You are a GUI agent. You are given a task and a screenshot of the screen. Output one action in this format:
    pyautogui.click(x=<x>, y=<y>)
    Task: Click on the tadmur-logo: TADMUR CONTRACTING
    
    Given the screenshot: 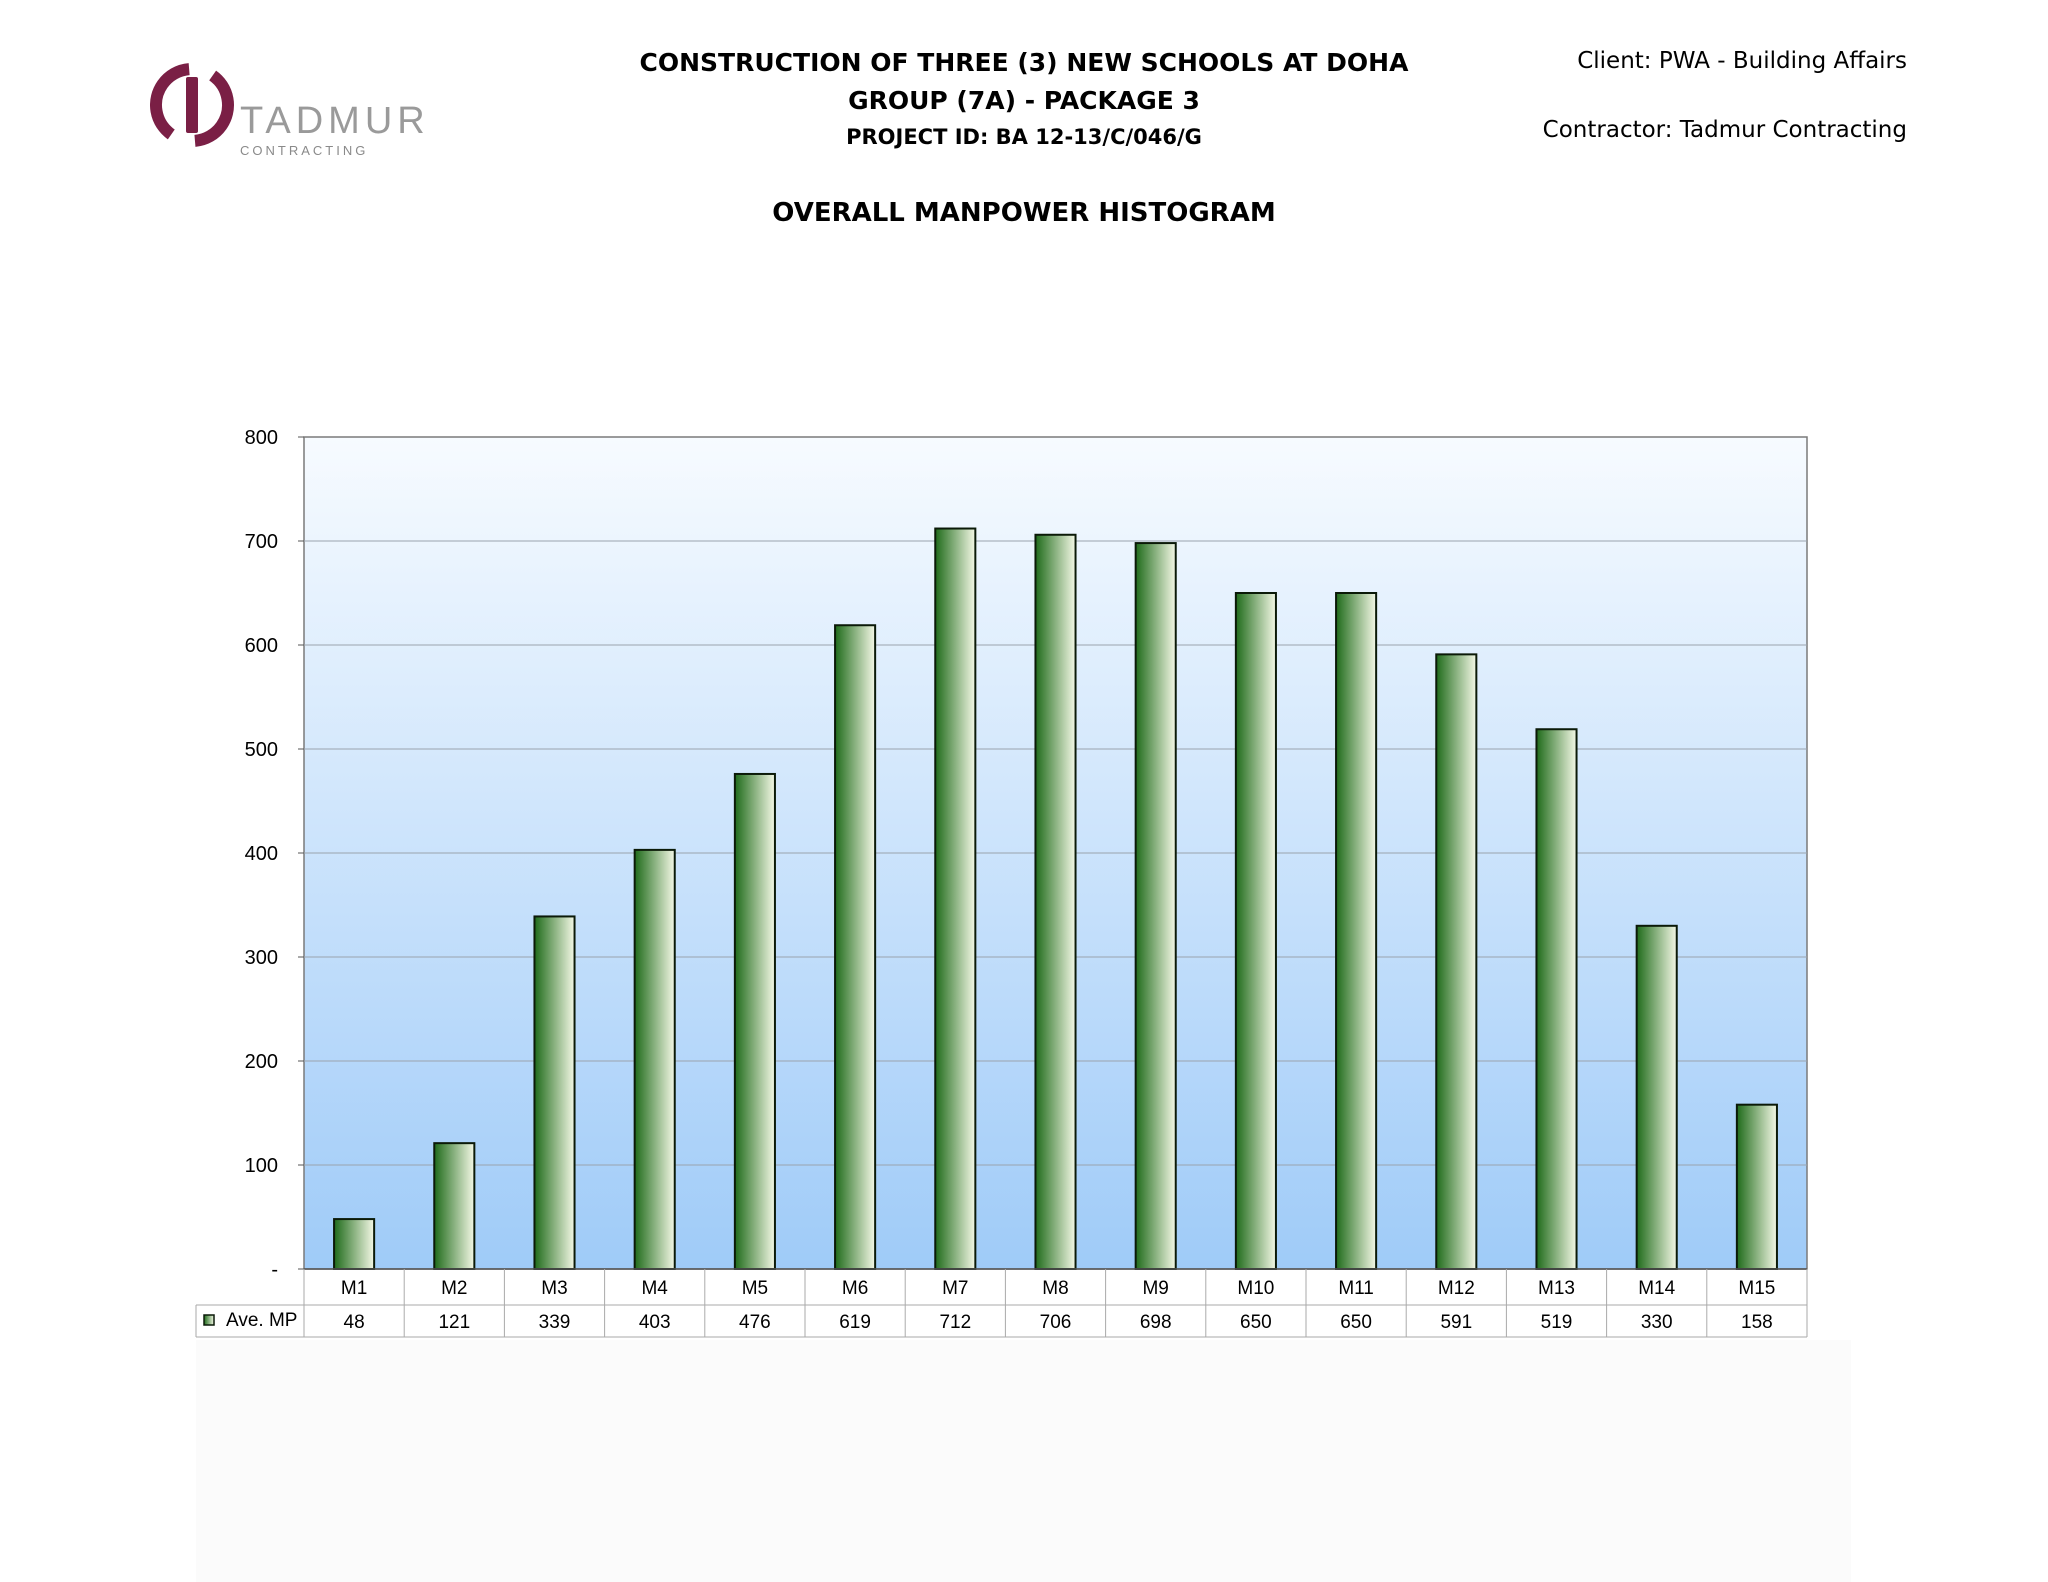 What is the action you would take?
    pyautogui.click(x=290, y=110)
    